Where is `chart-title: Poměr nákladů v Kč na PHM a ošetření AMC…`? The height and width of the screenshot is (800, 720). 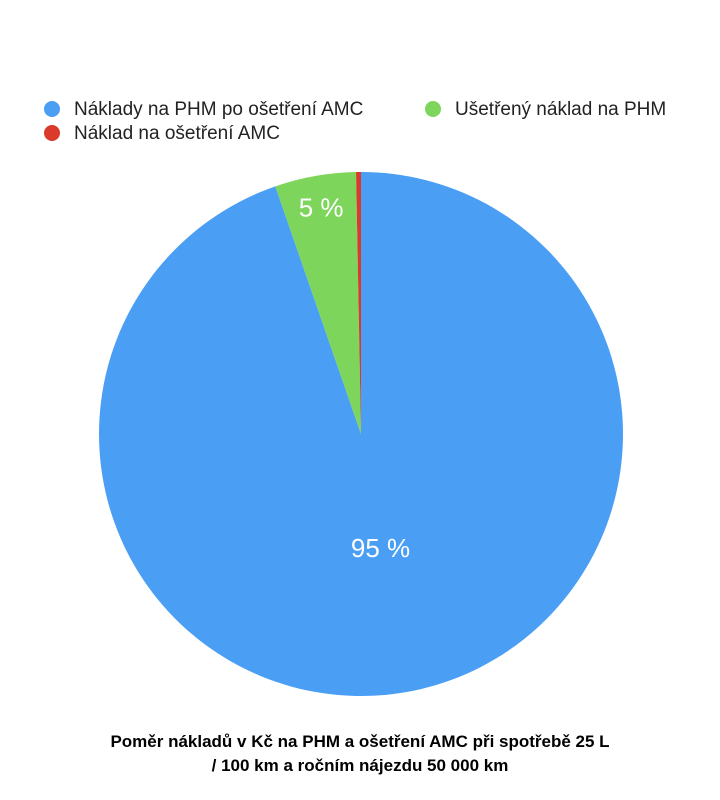 chart-title: Poměr nákladů v Kč na PHM a ošetření AMC… is located at coordinates (360, 753).